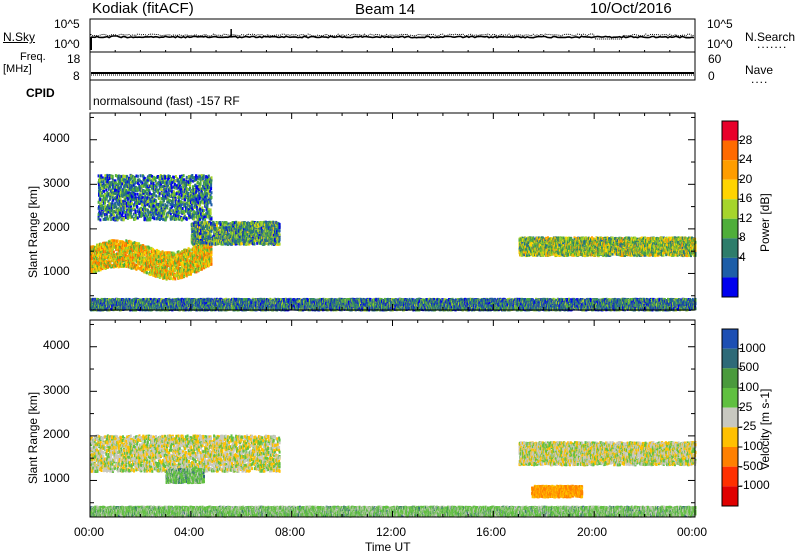  I want to click on nsky-trace, so click(392, 37).